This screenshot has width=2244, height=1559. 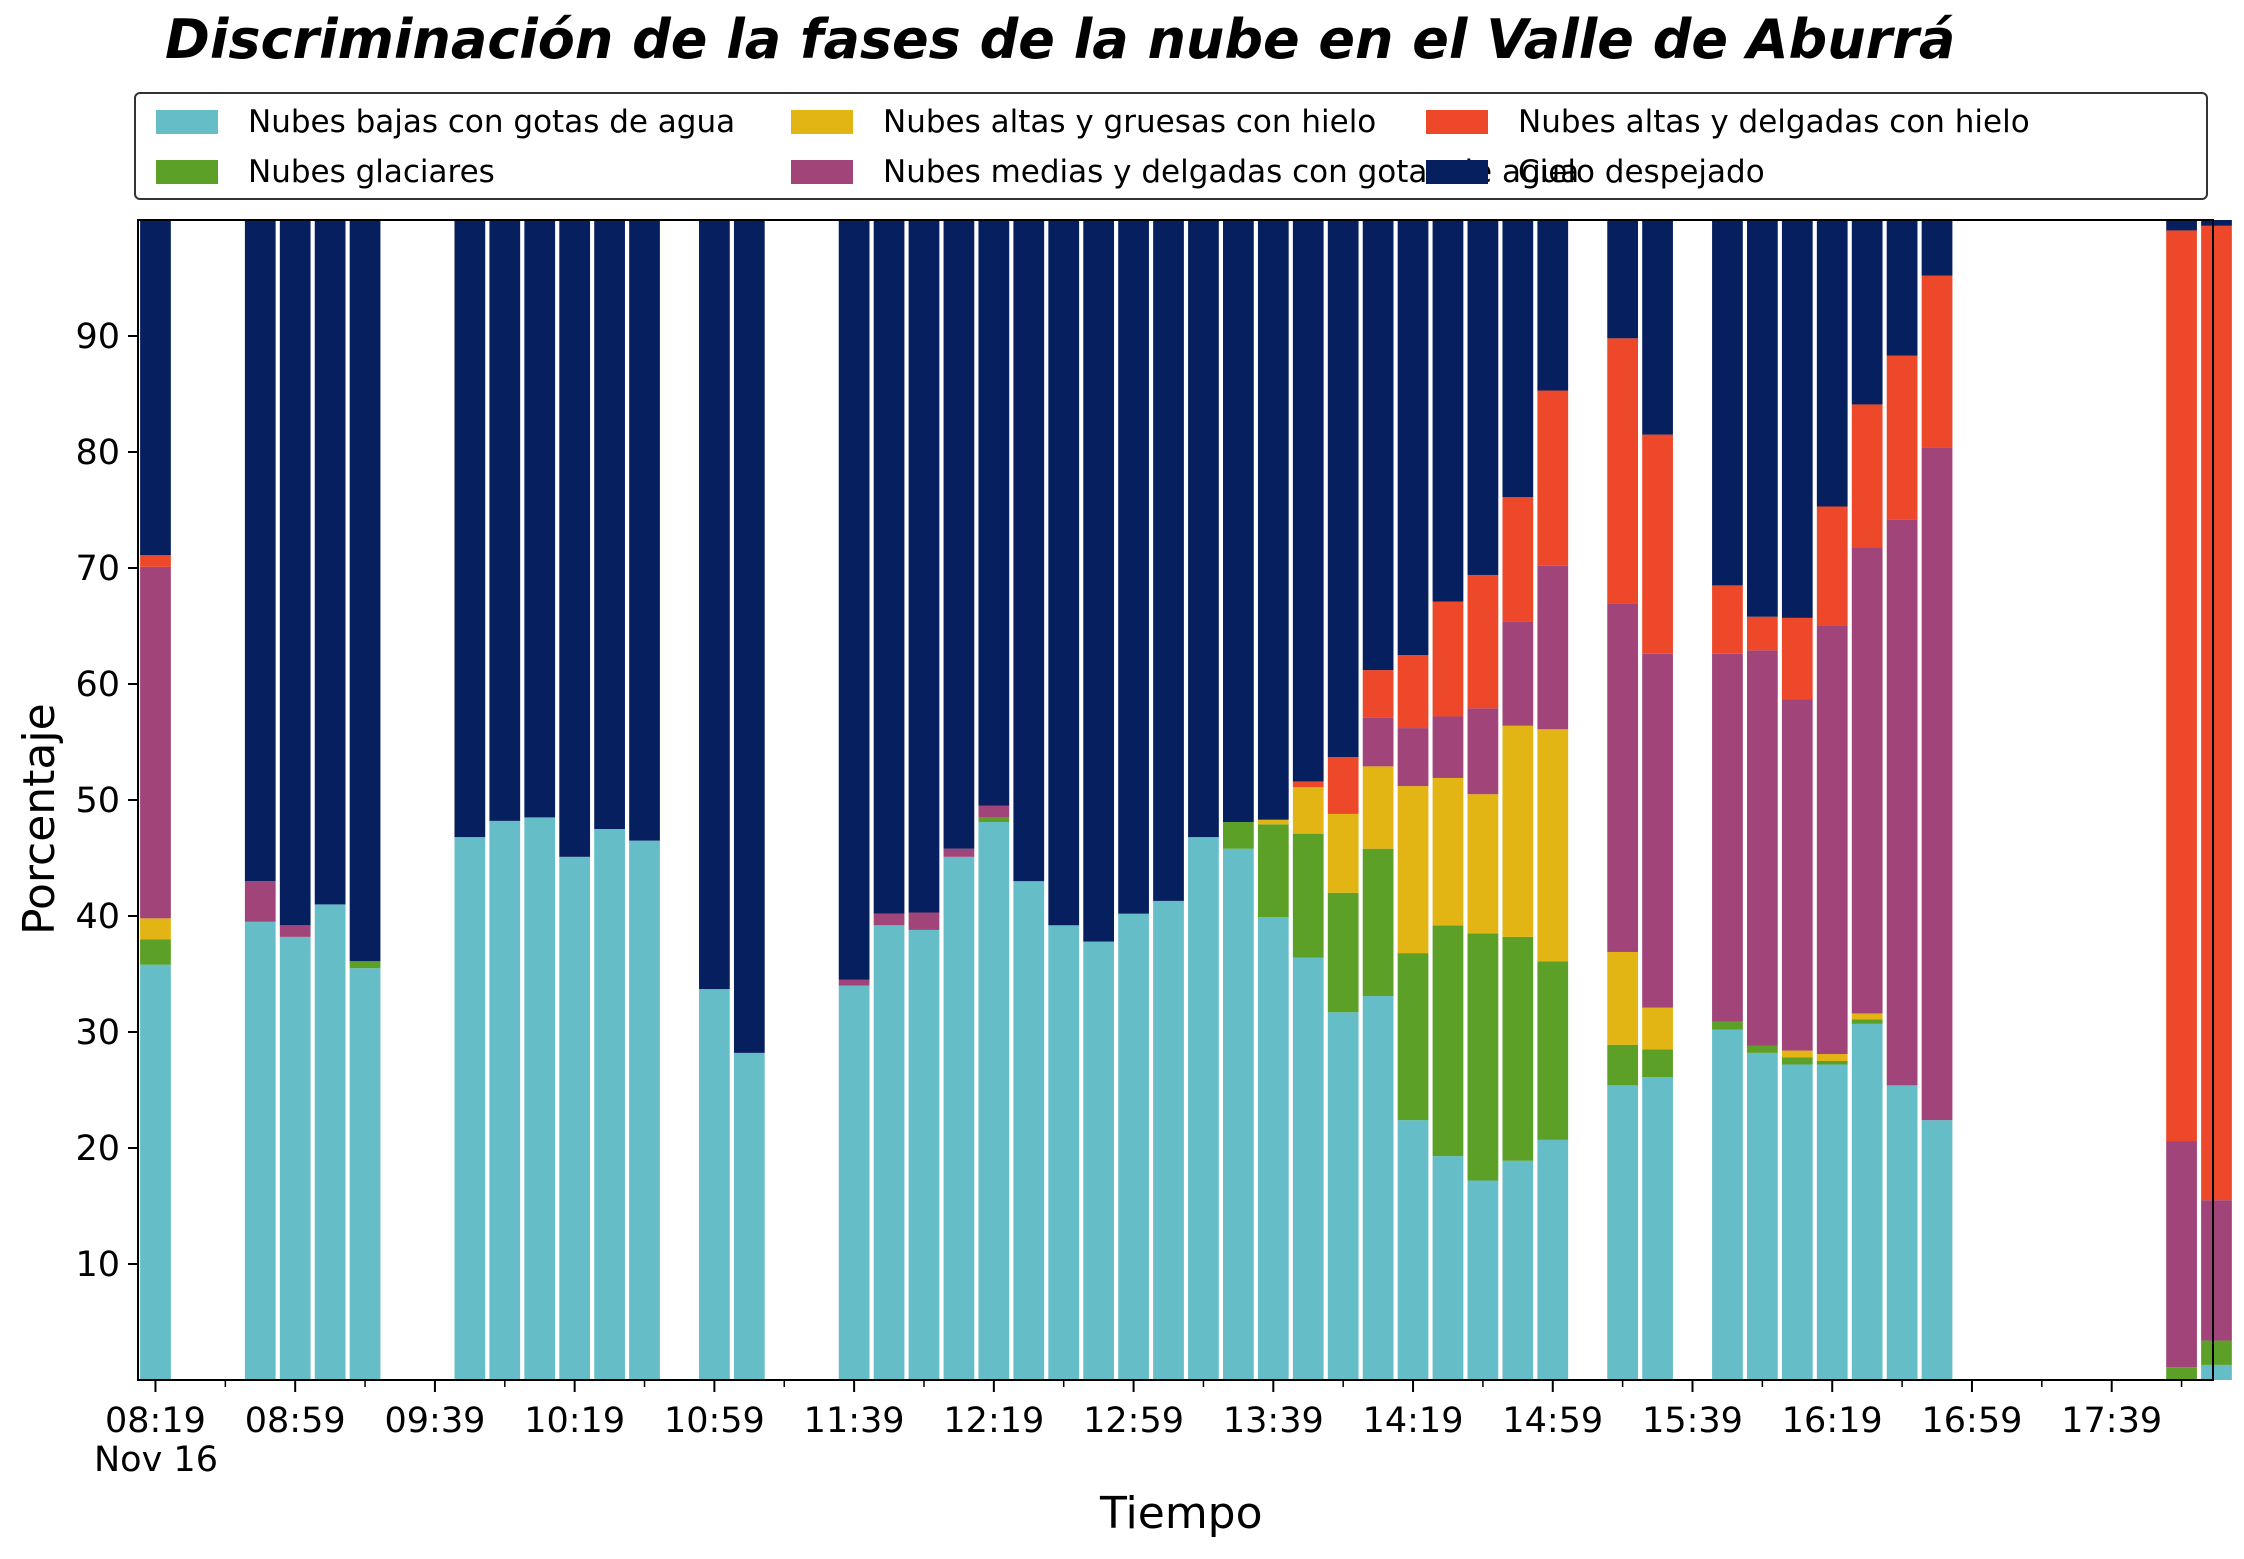 I want to click on legend-label: Nubes altas y delgadas con hielo, so click(x=1774, y=122).